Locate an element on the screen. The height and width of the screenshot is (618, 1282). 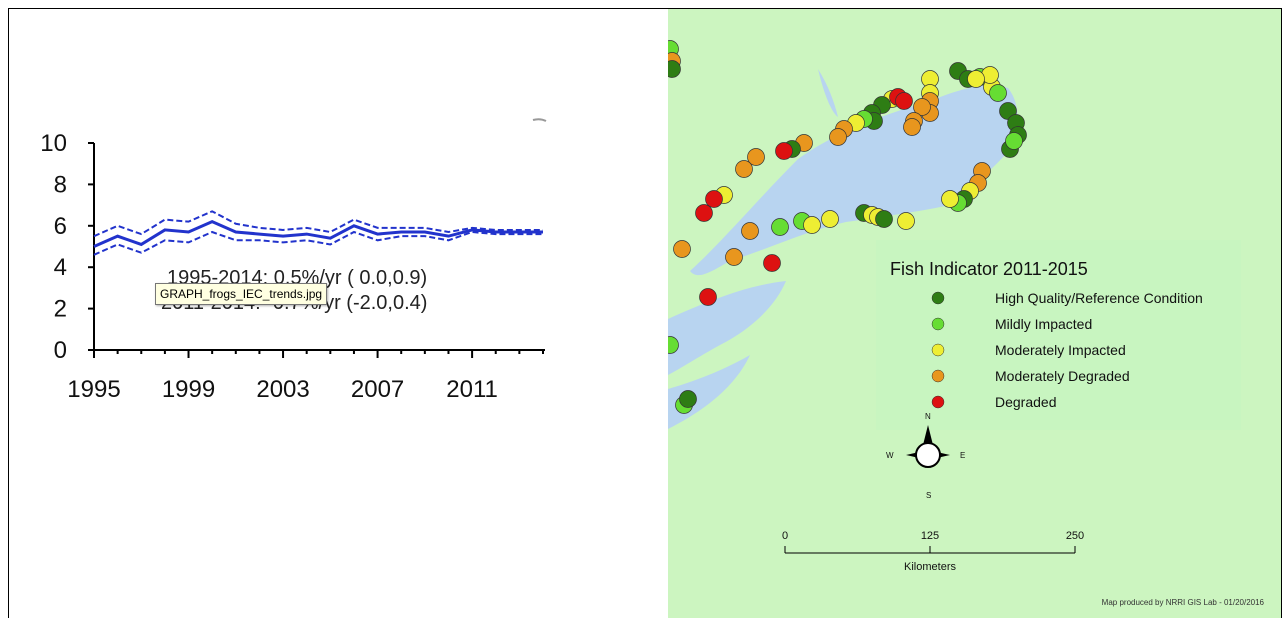
scale-label-0: 0 is located at coordinates (785, 536).